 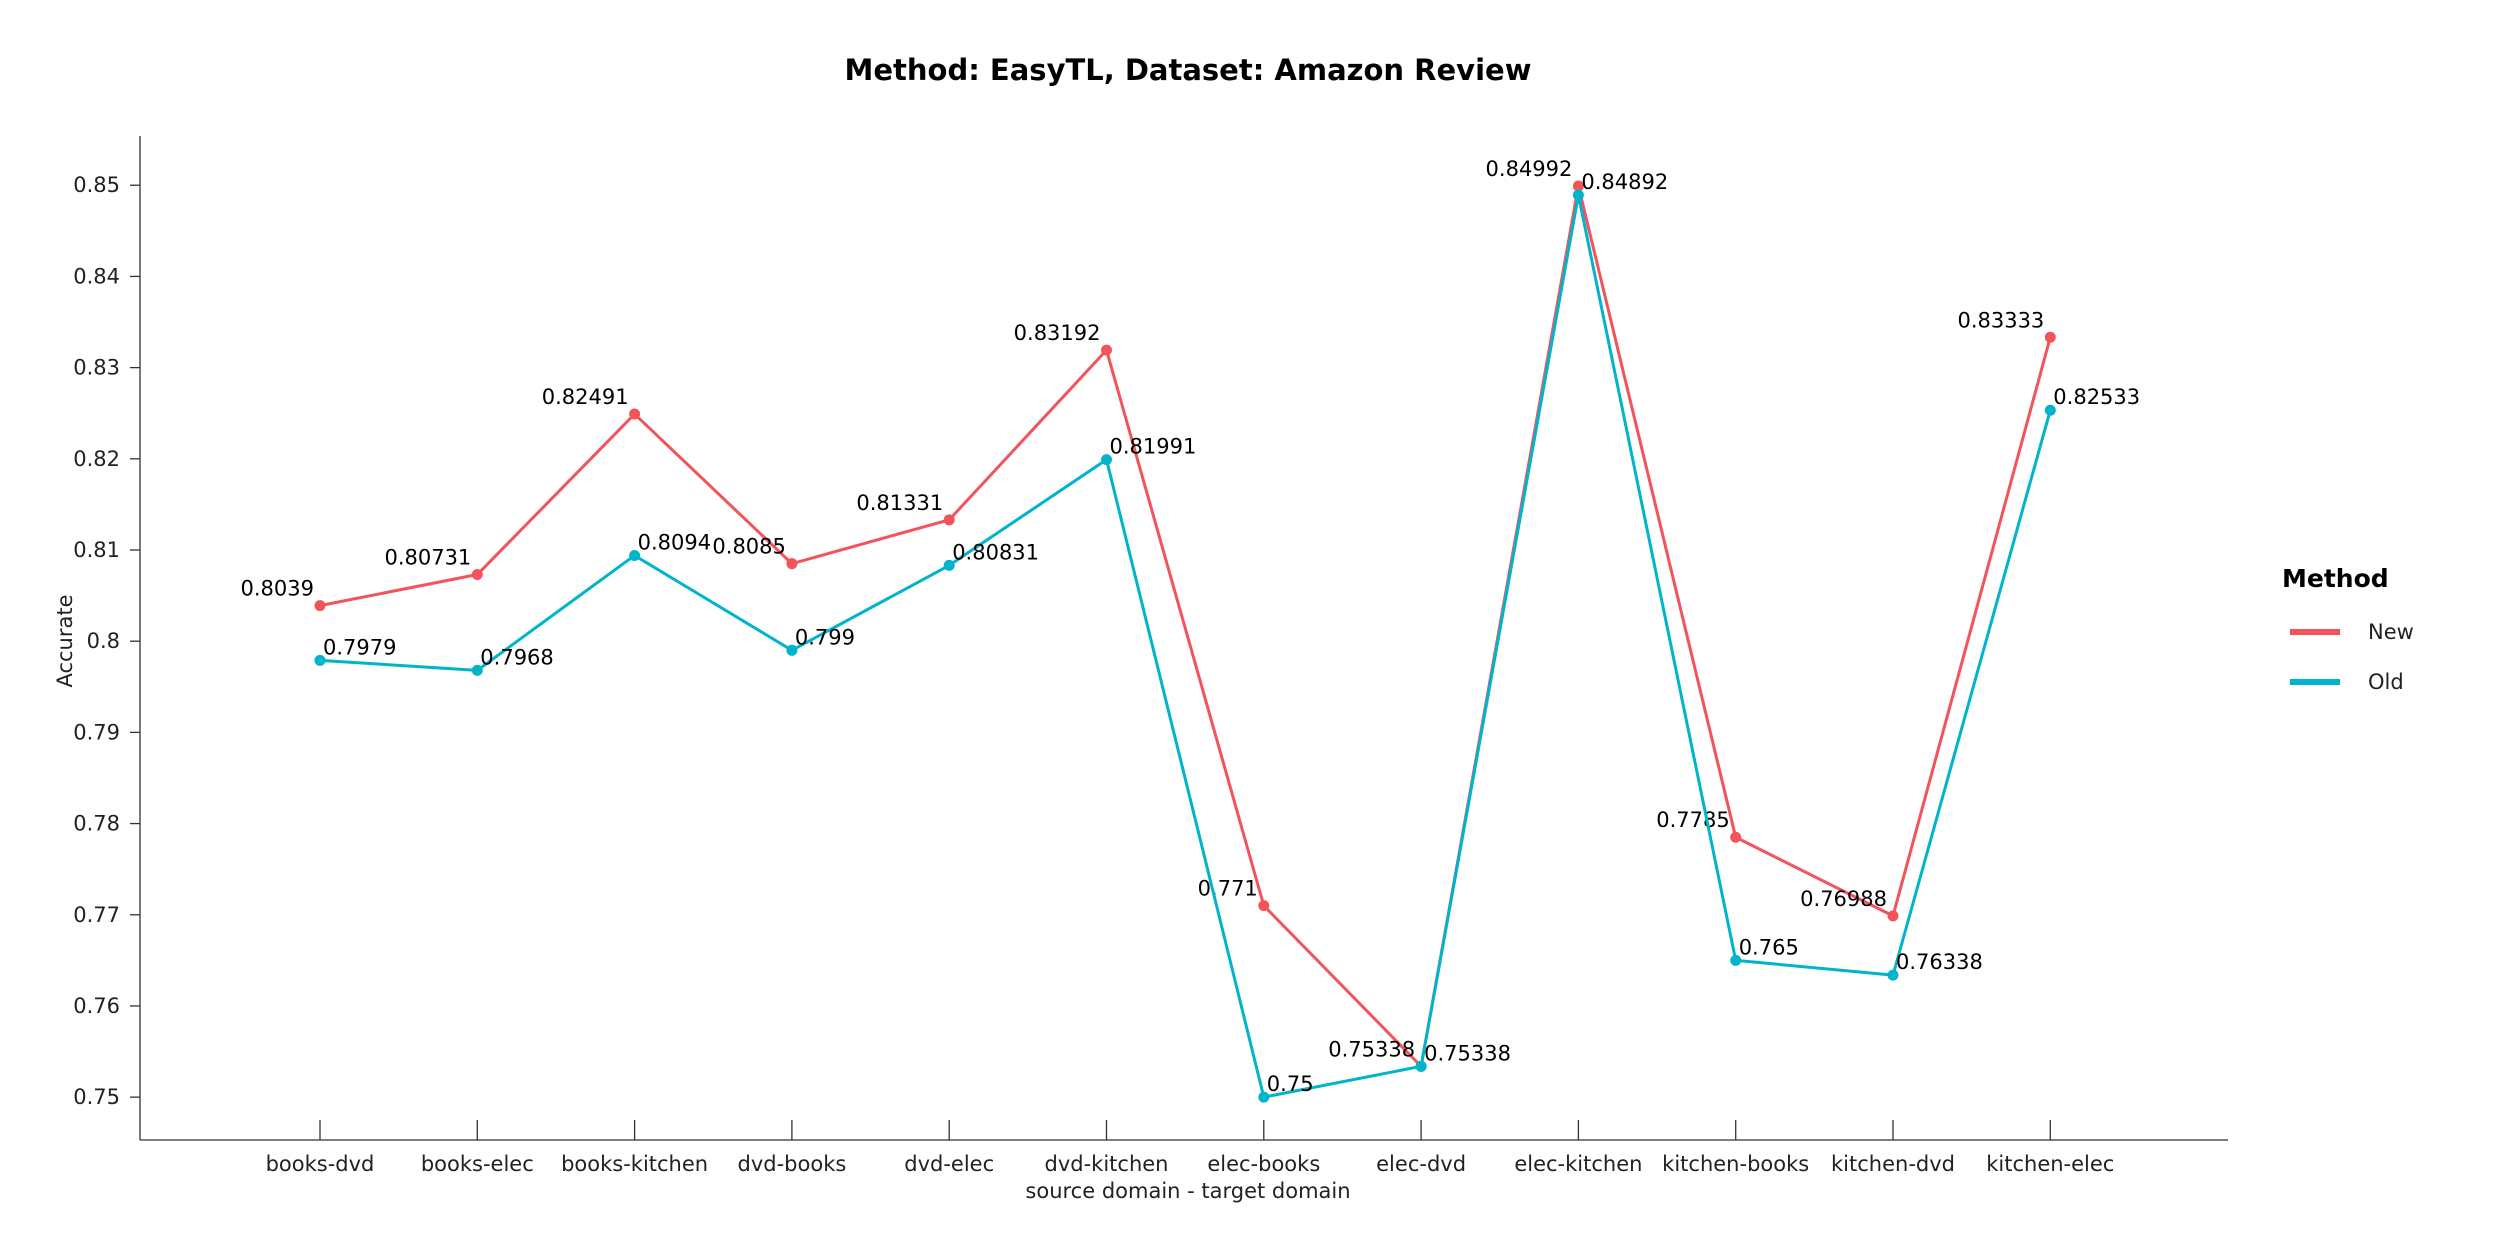 What do you see at coordinates (96, 368) in the screenshot?
I see `y-tick-label: 0.83` at bounding box center [96, 368].